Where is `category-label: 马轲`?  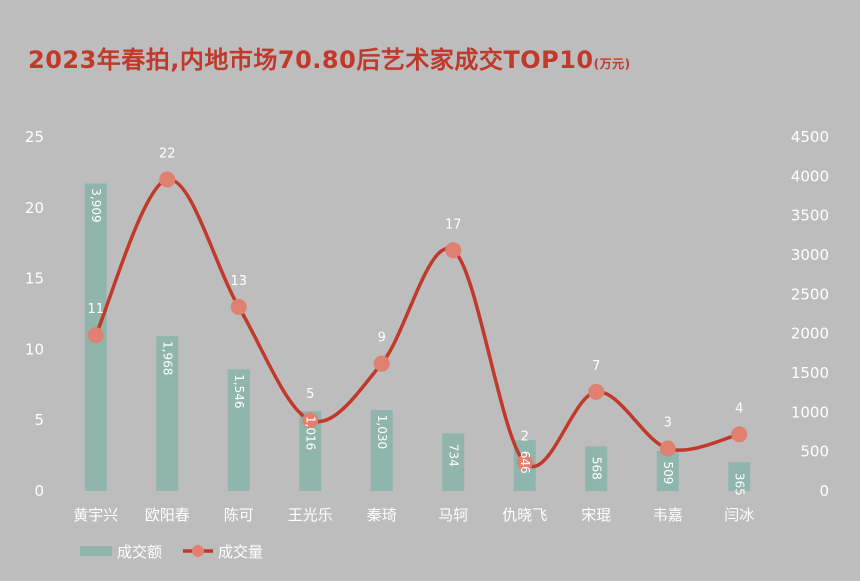 category-label: 马轲 is located at coordinates (453, 515).